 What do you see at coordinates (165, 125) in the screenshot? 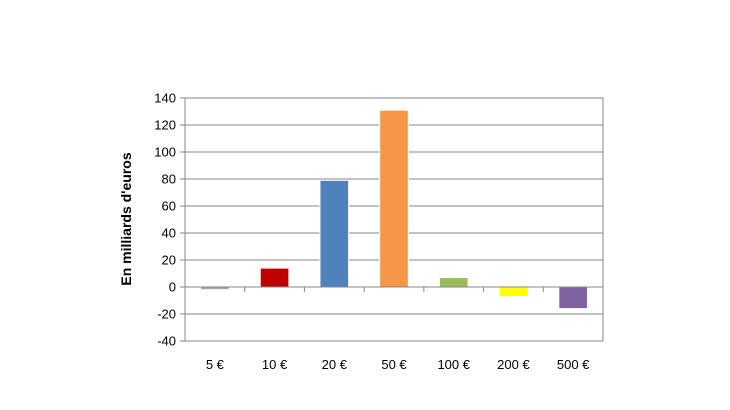
I see `y-tick-label: 120` at bounding box center [165, 125].